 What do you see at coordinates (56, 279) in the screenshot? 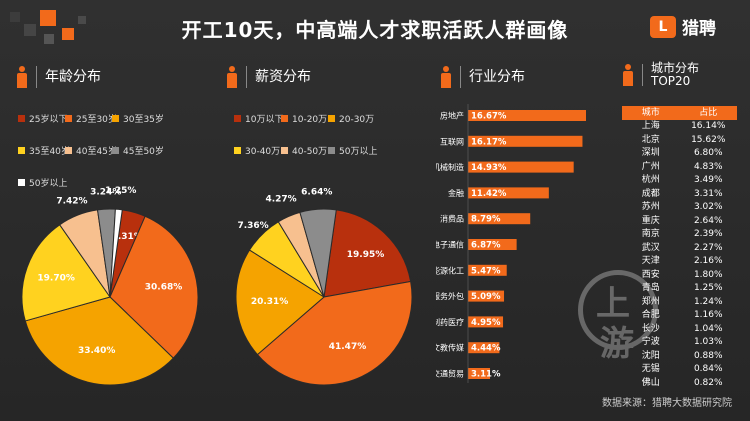
I see `age-data-label: 19.70%` at bounding box center [56, 279].